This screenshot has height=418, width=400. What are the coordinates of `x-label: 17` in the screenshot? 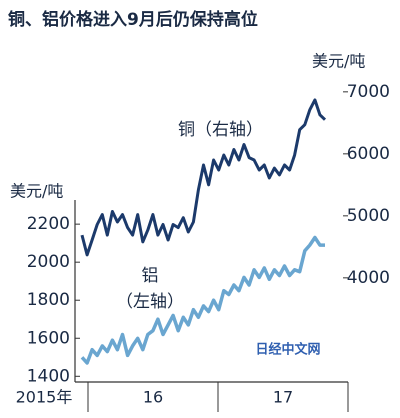 It's located at (283, 397).